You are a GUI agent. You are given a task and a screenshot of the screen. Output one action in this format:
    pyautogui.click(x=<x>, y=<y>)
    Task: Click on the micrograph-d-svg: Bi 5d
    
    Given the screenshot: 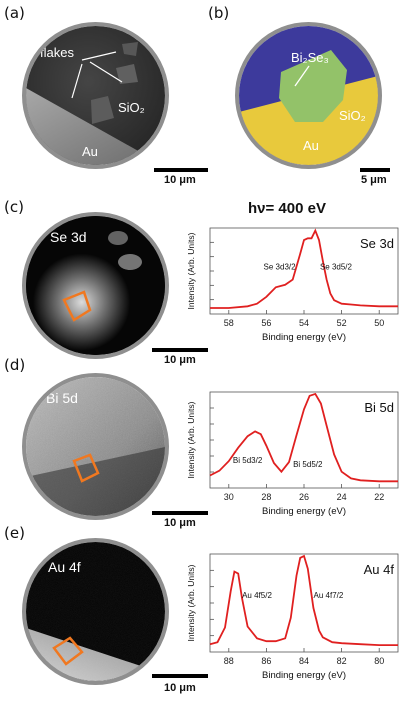 What is the action you would take?
    pyautogui.click(x=95, y=446)
    